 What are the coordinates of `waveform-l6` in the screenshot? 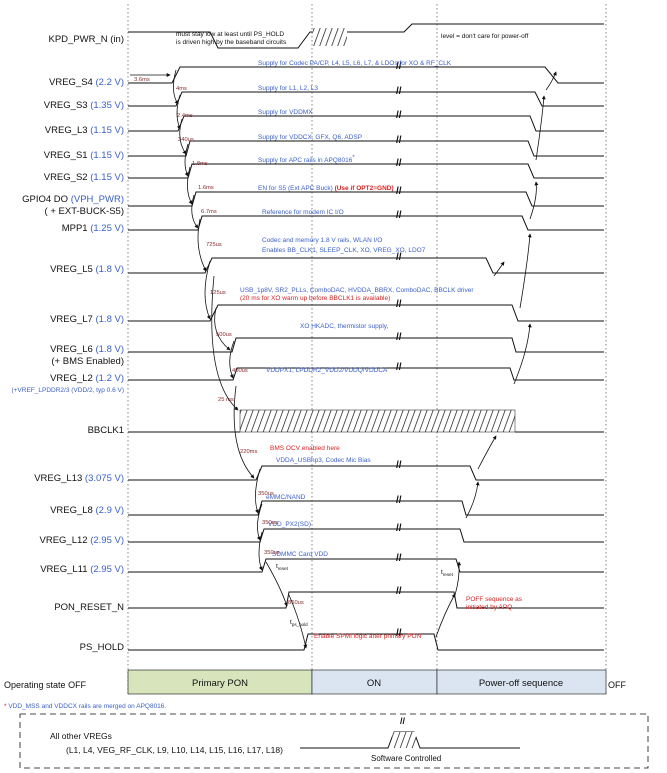 It's located at (366, 345).